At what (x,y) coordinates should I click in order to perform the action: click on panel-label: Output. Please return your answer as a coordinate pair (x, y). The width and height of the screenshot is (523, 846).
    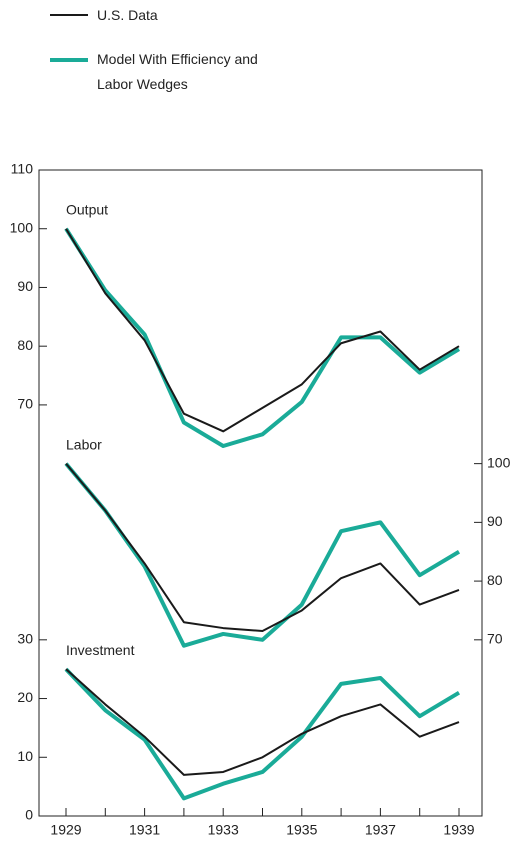
    Looking at the image, I should click on (87, 209).